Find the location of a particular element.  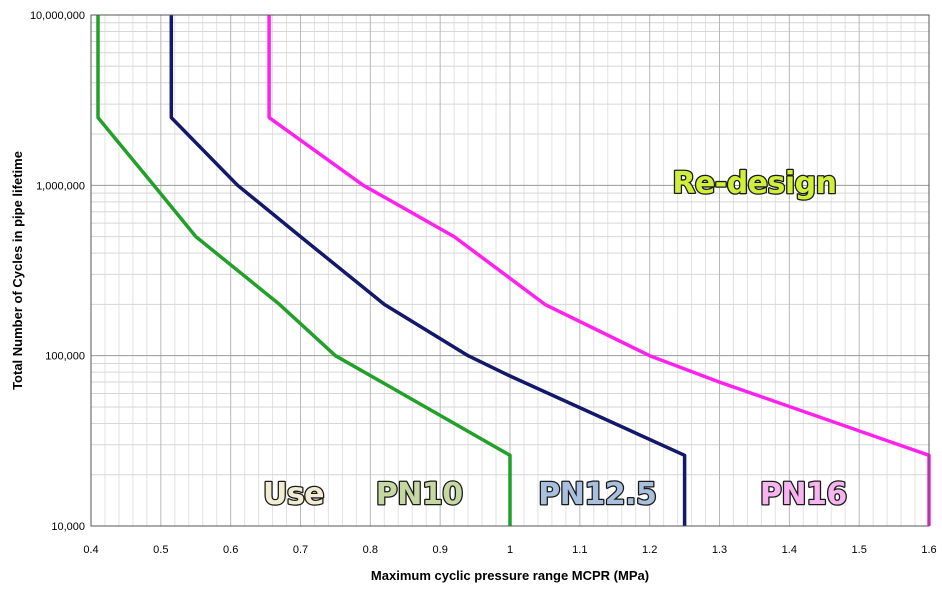

x-tick-label: 0.8 is located at coordinates (370, 550).